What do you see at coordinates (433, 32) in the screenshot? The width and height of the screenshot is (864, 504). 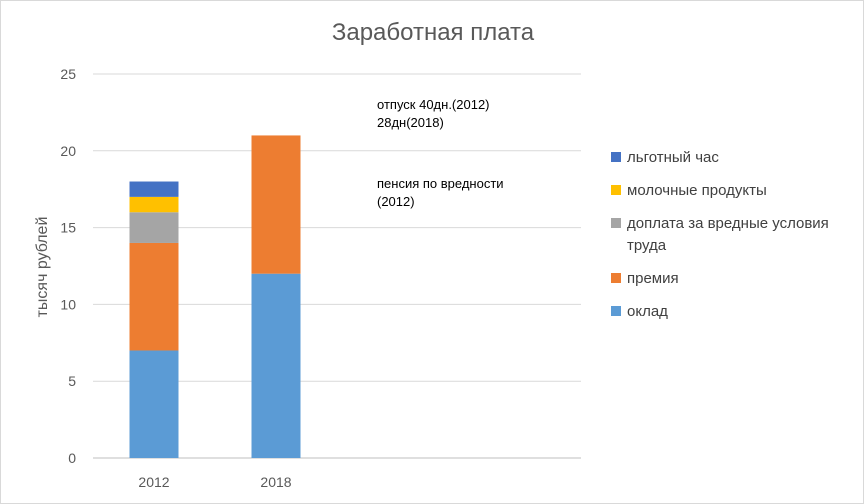 I see `chart-title: Заработная плата` at bounding box center [433, 32].